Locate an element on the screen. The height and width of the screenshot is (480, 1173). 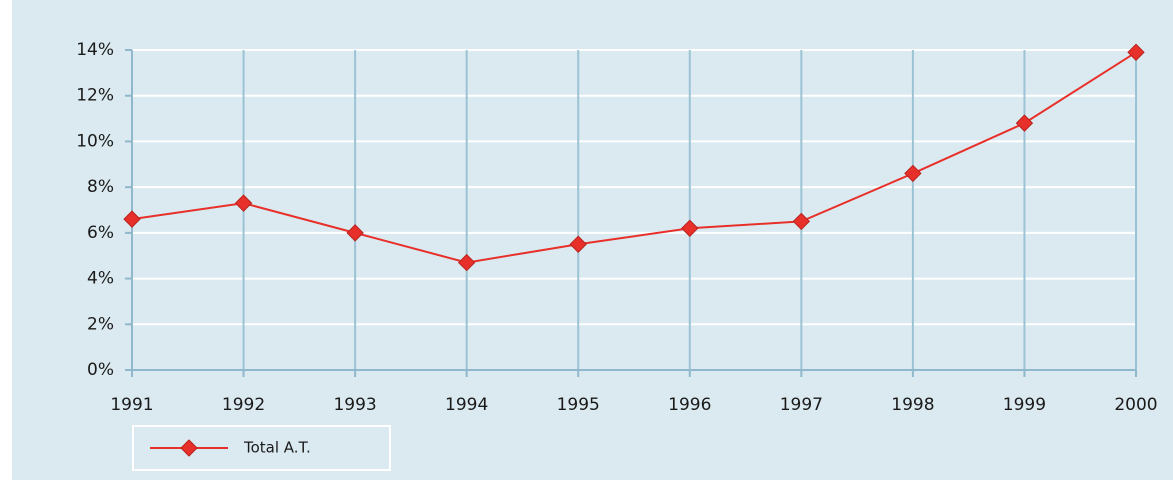
y-tick-label: 4% is located at coordinates (100, 279).